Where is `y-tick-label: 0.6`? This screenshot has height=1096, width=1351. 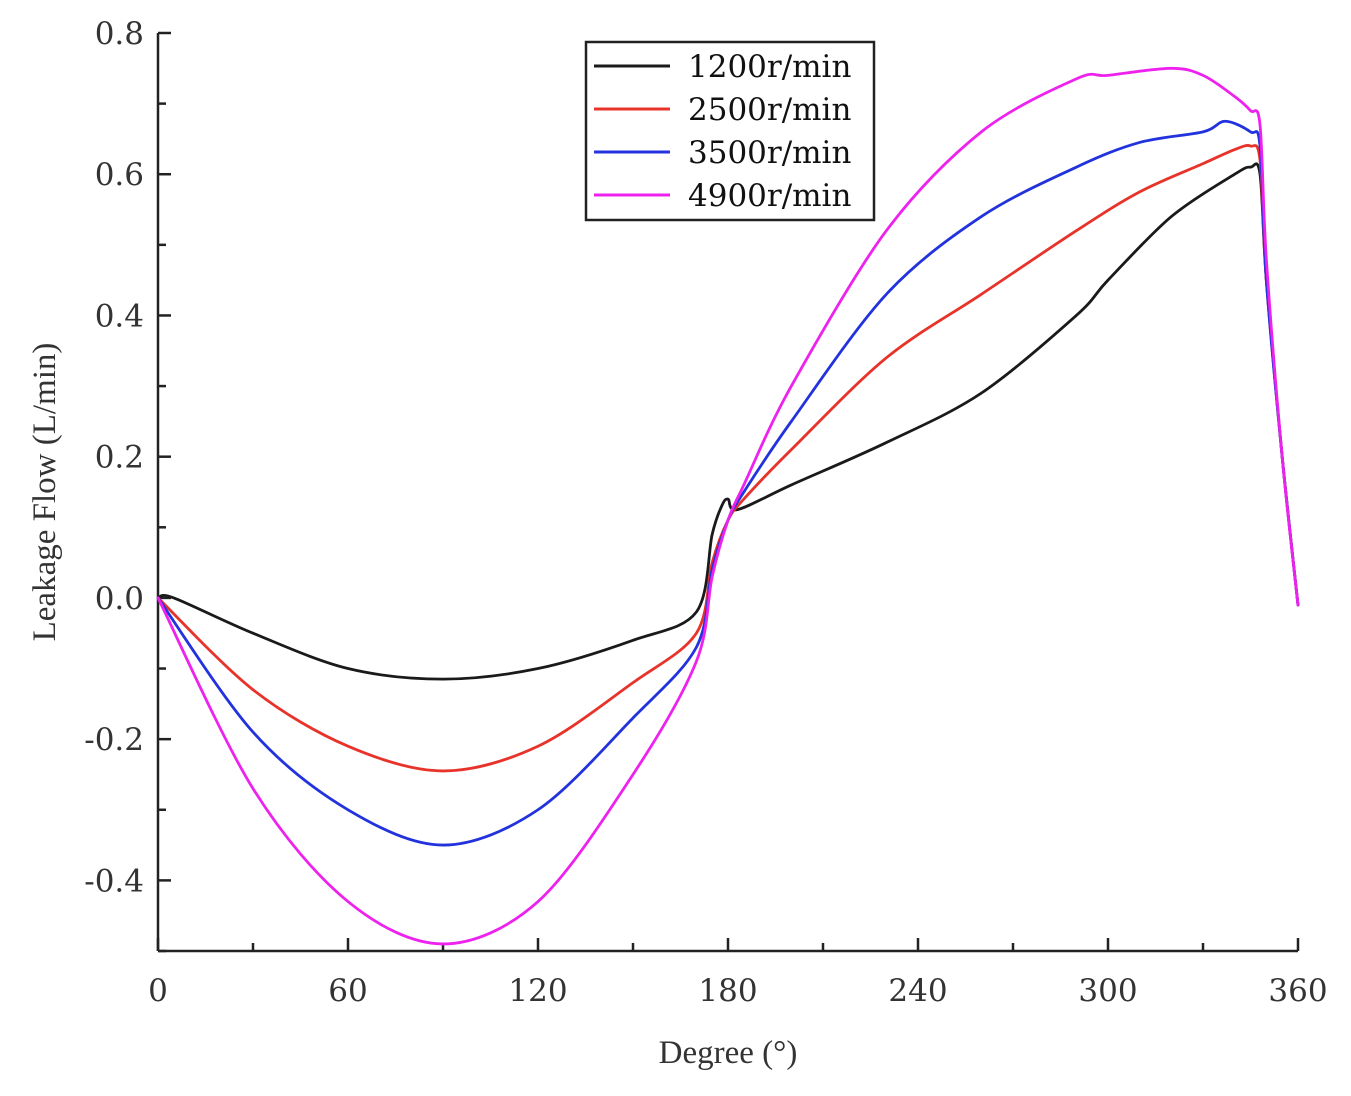 y-tick-label: 0.6 is located at coordinates (119, 175).